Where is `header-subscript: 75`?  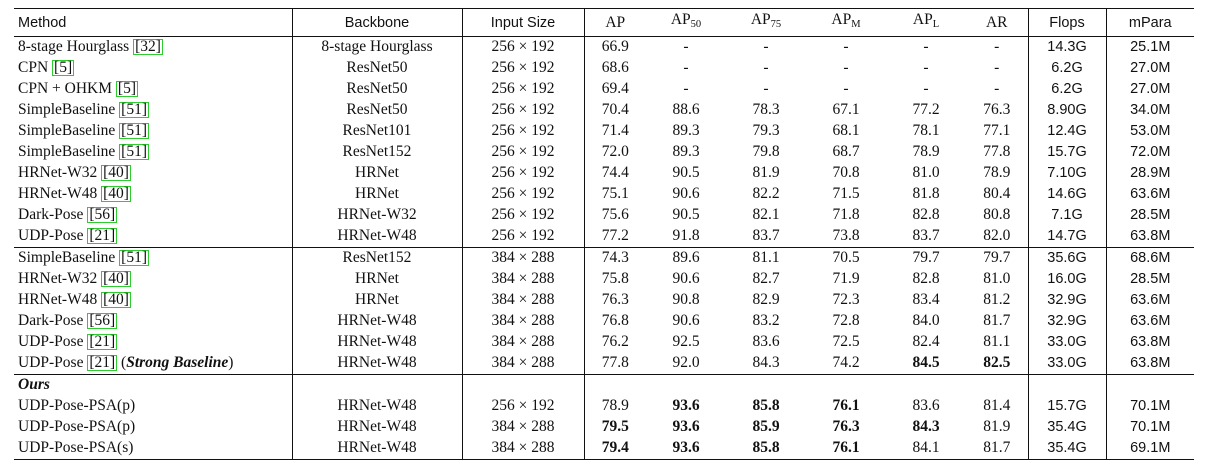
header-subscript: 75 is located at coordinates (776, 24).